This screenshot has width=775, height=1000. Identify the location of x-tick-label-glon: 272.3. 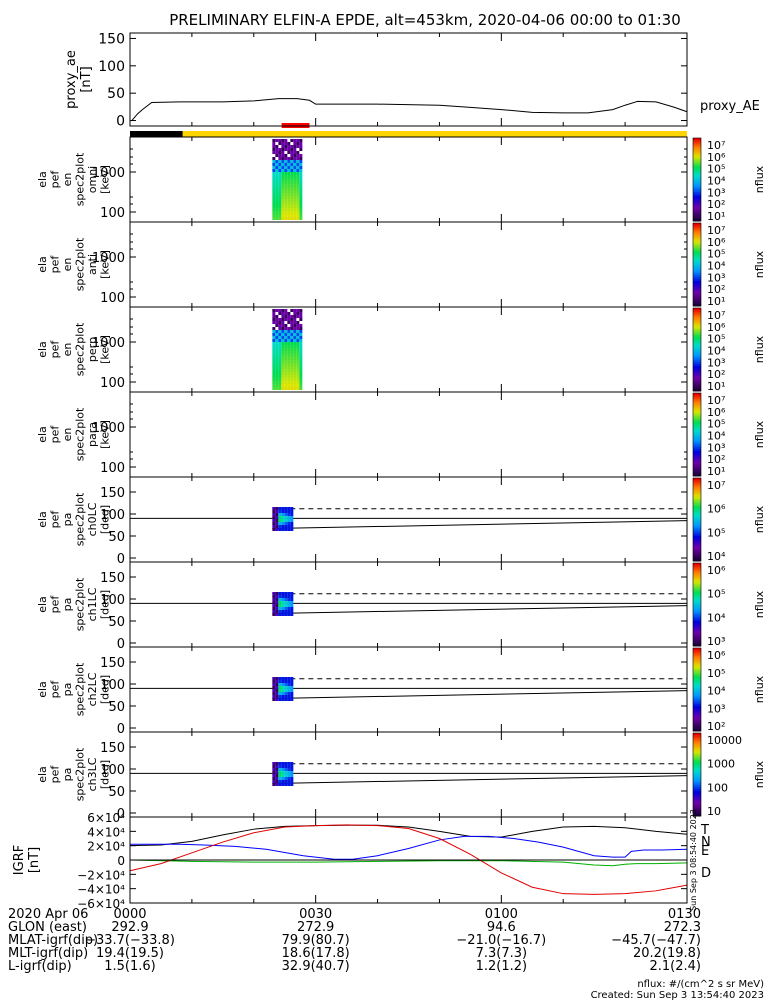
(682, 927).